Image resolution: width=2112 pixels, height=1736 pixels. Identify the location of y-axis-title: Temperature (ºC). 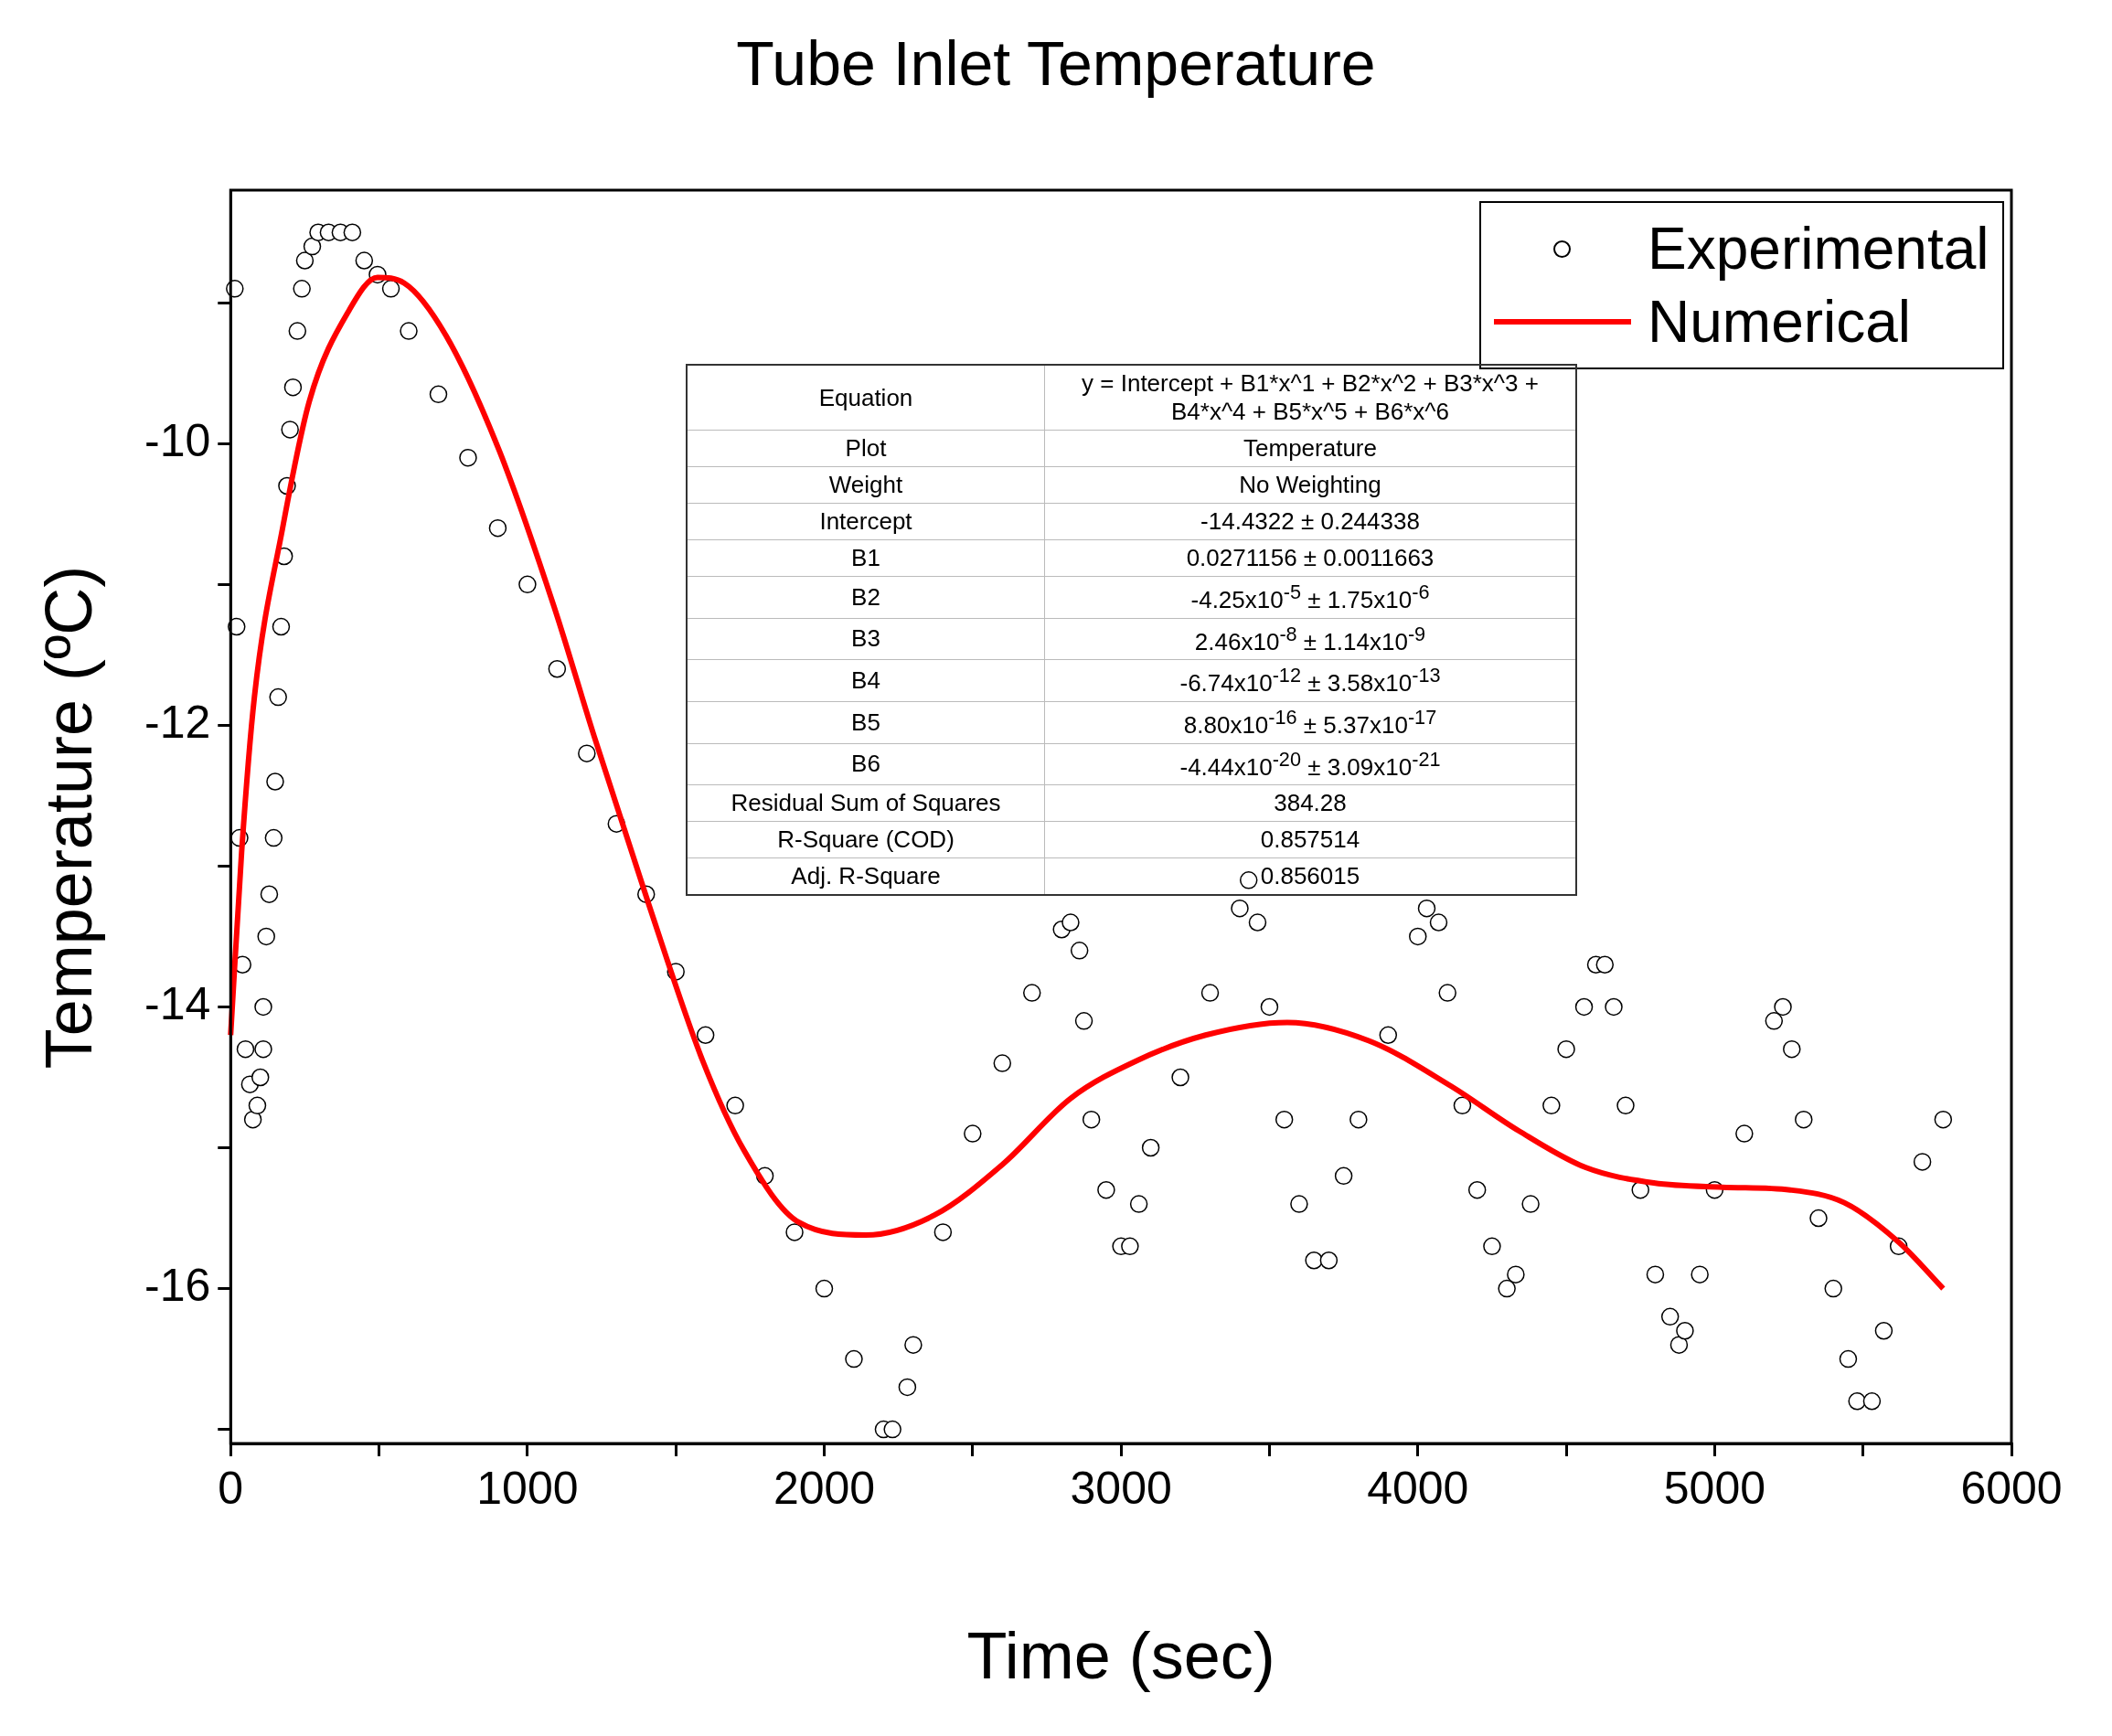
(69, 817).